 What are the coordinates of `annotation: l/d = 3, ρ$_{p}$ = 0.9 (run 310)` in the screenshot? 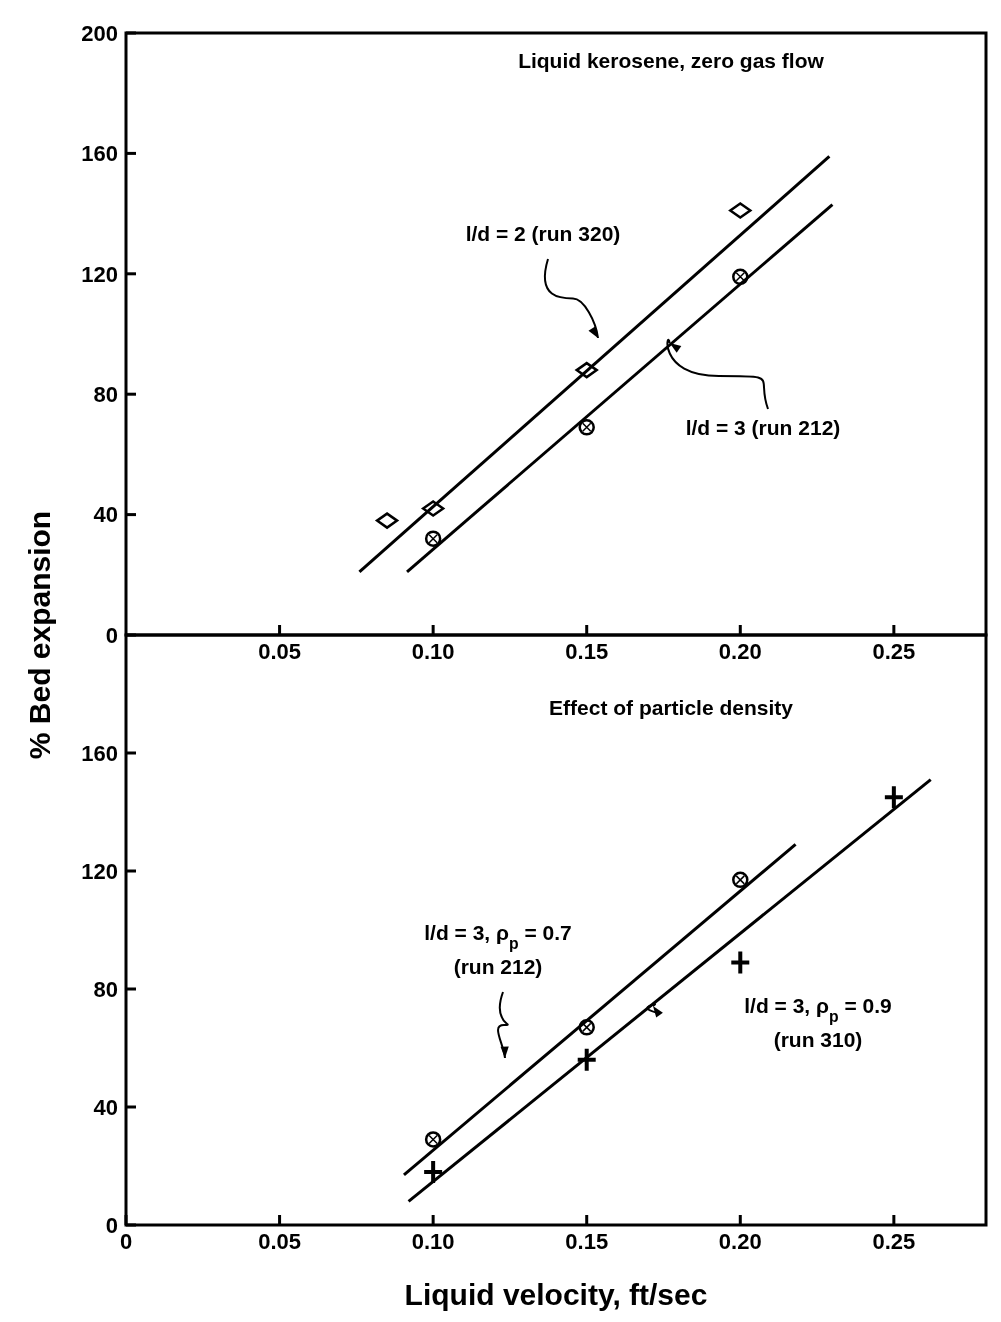 It's located at (818, 1022).